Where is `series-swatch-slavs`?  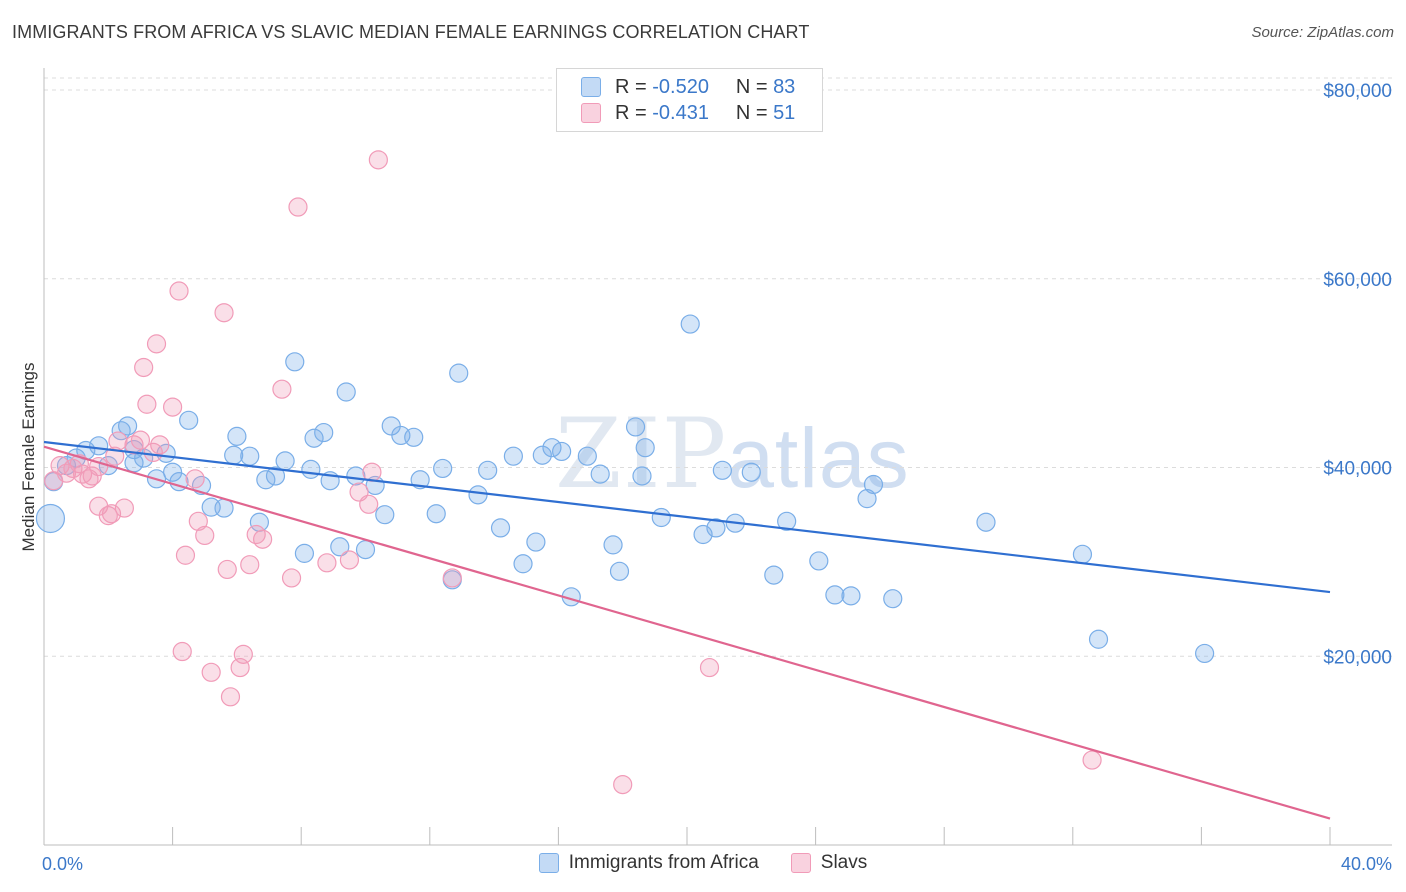
series-swatch-slavs is located at coordinates (800, 863).